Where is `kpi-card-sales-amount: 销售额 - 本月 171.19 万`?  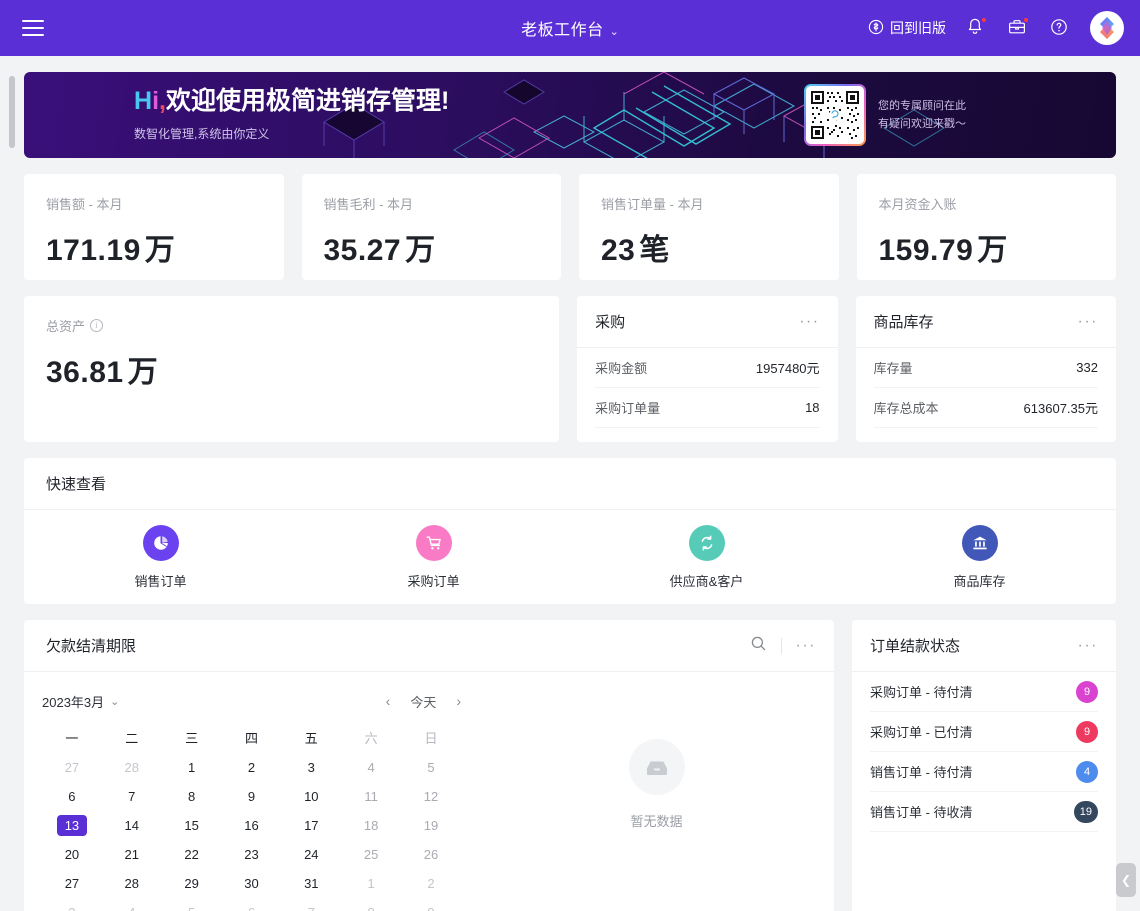
kpi-card-sales-amount: 销售额 - 本月 171.19 万 is located at coordinates (154, 227).